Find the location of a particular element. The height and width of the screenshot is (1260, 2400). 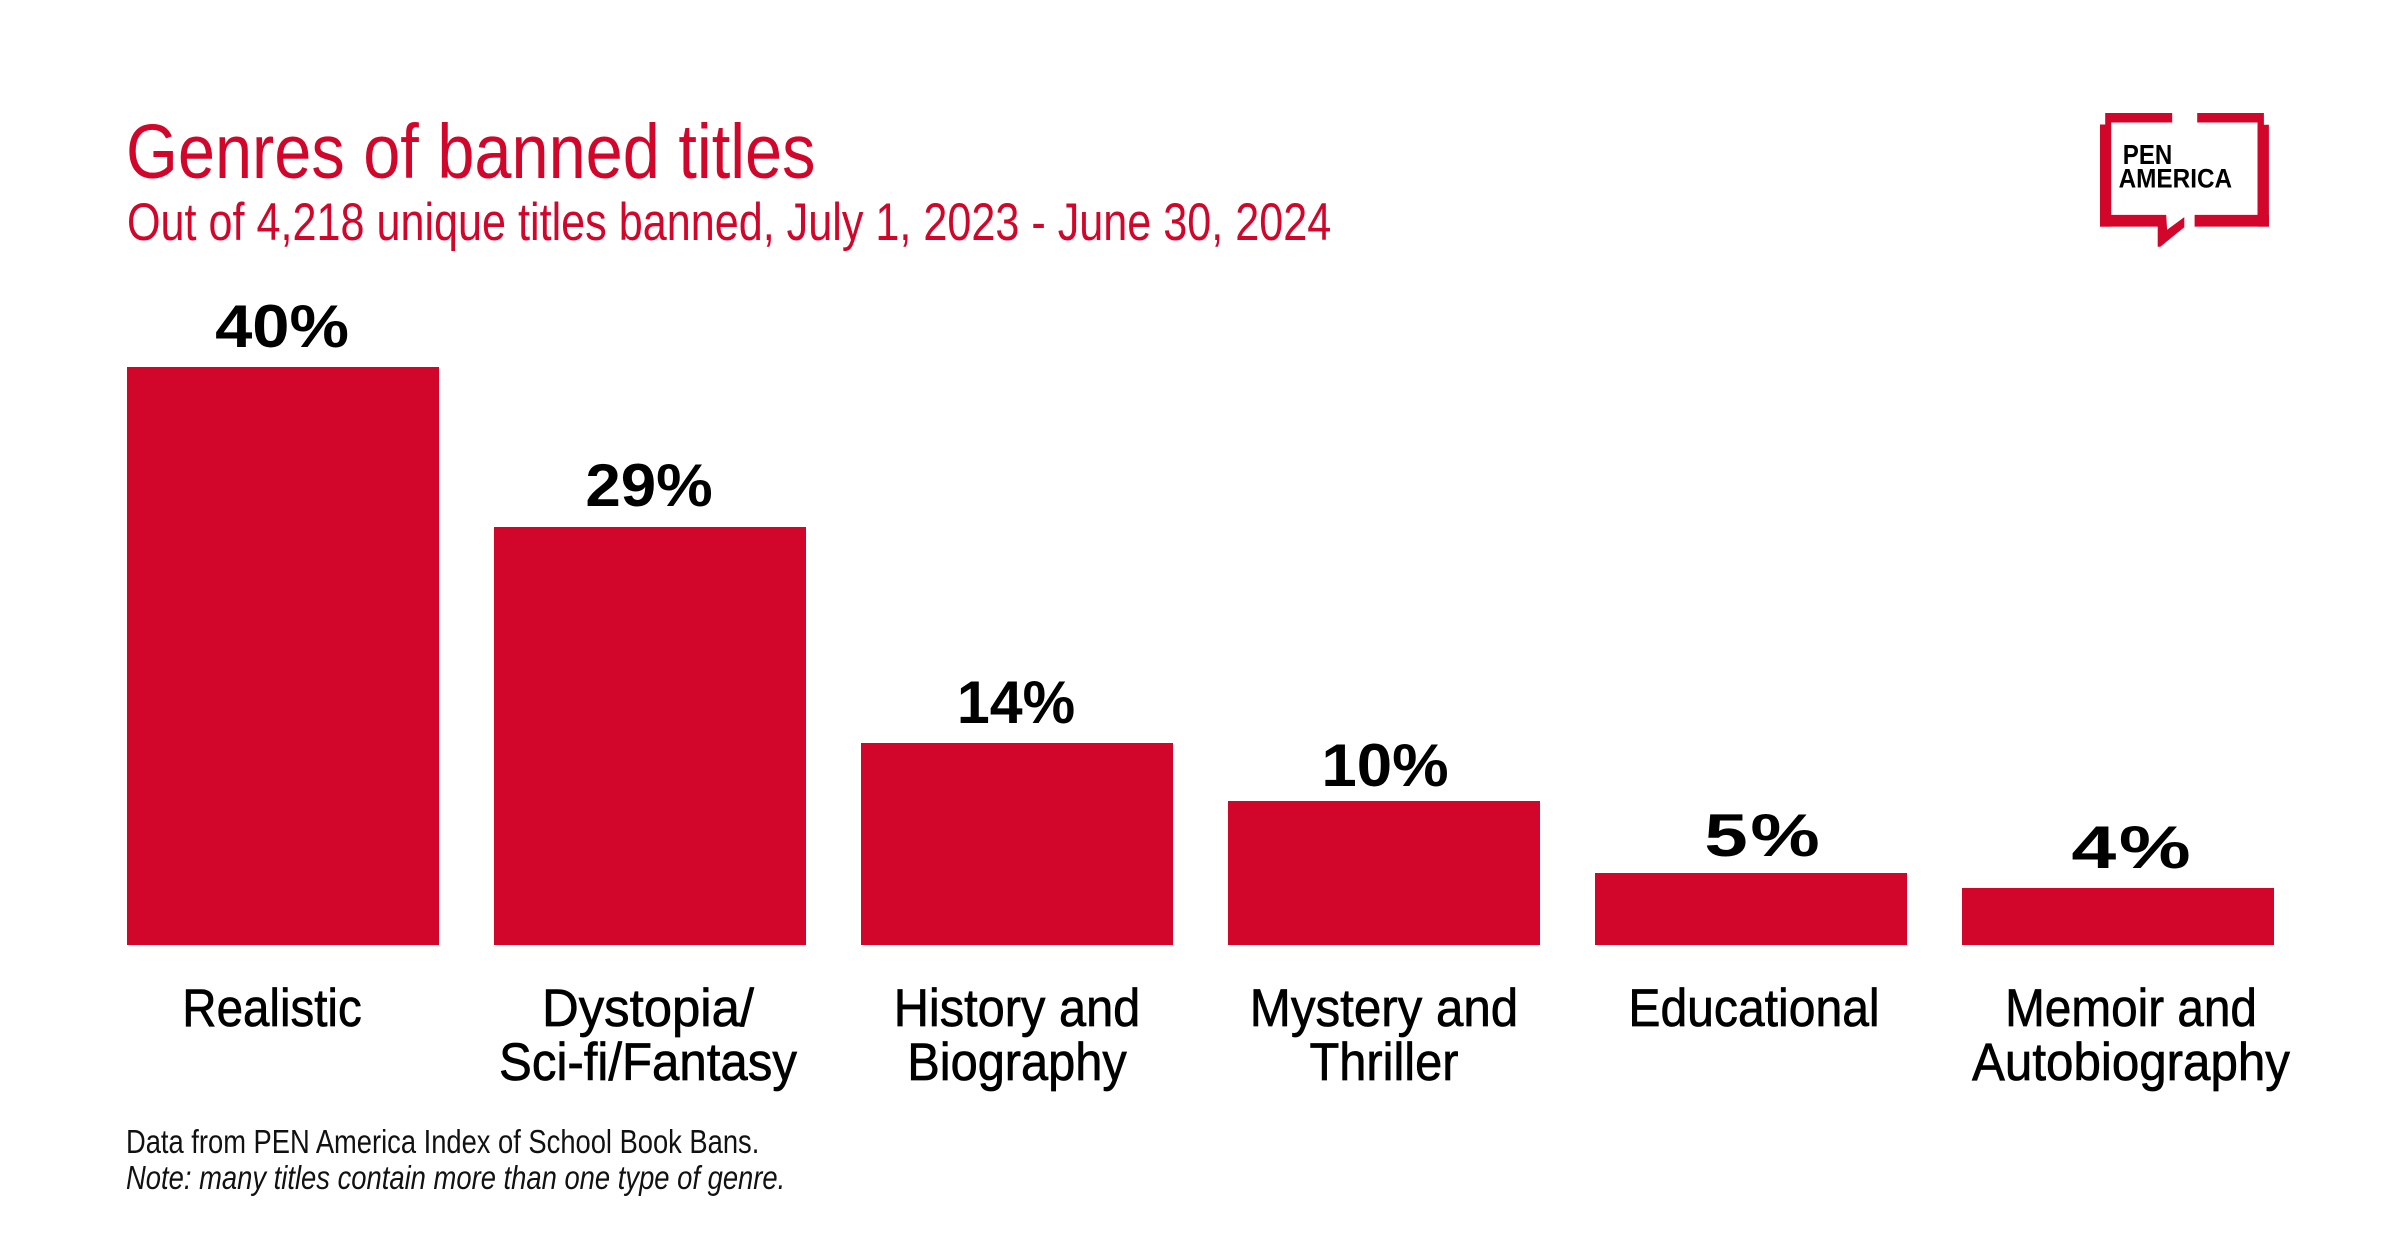

svg-text: PEN is located at coordinates (2148, 154).